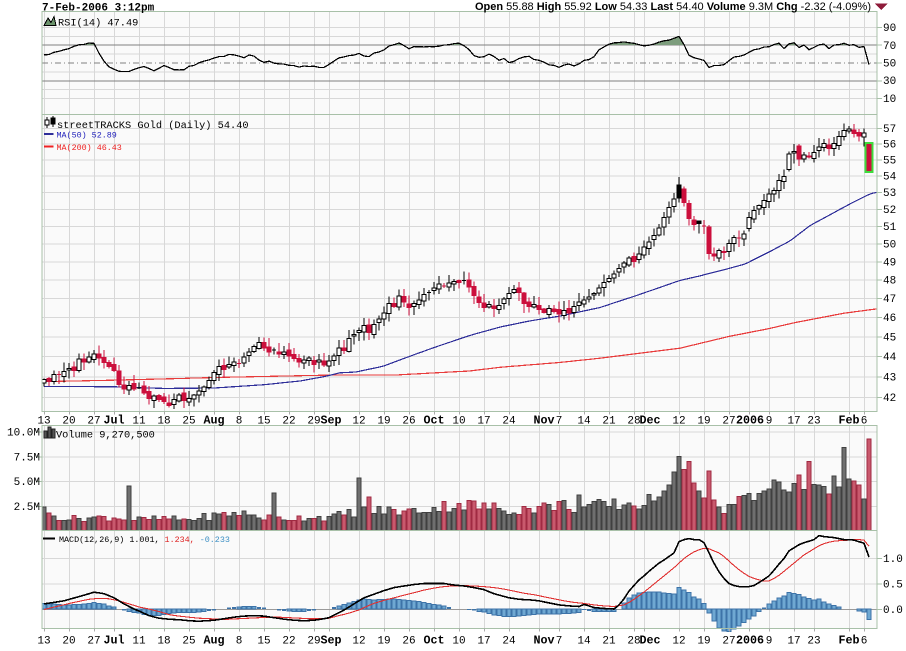 This screenshot has width=906, height=651. What do you see at coordinates (313, 422) in the screenshot?
I see `svg-text: 29` at bounding box center [313, 422].